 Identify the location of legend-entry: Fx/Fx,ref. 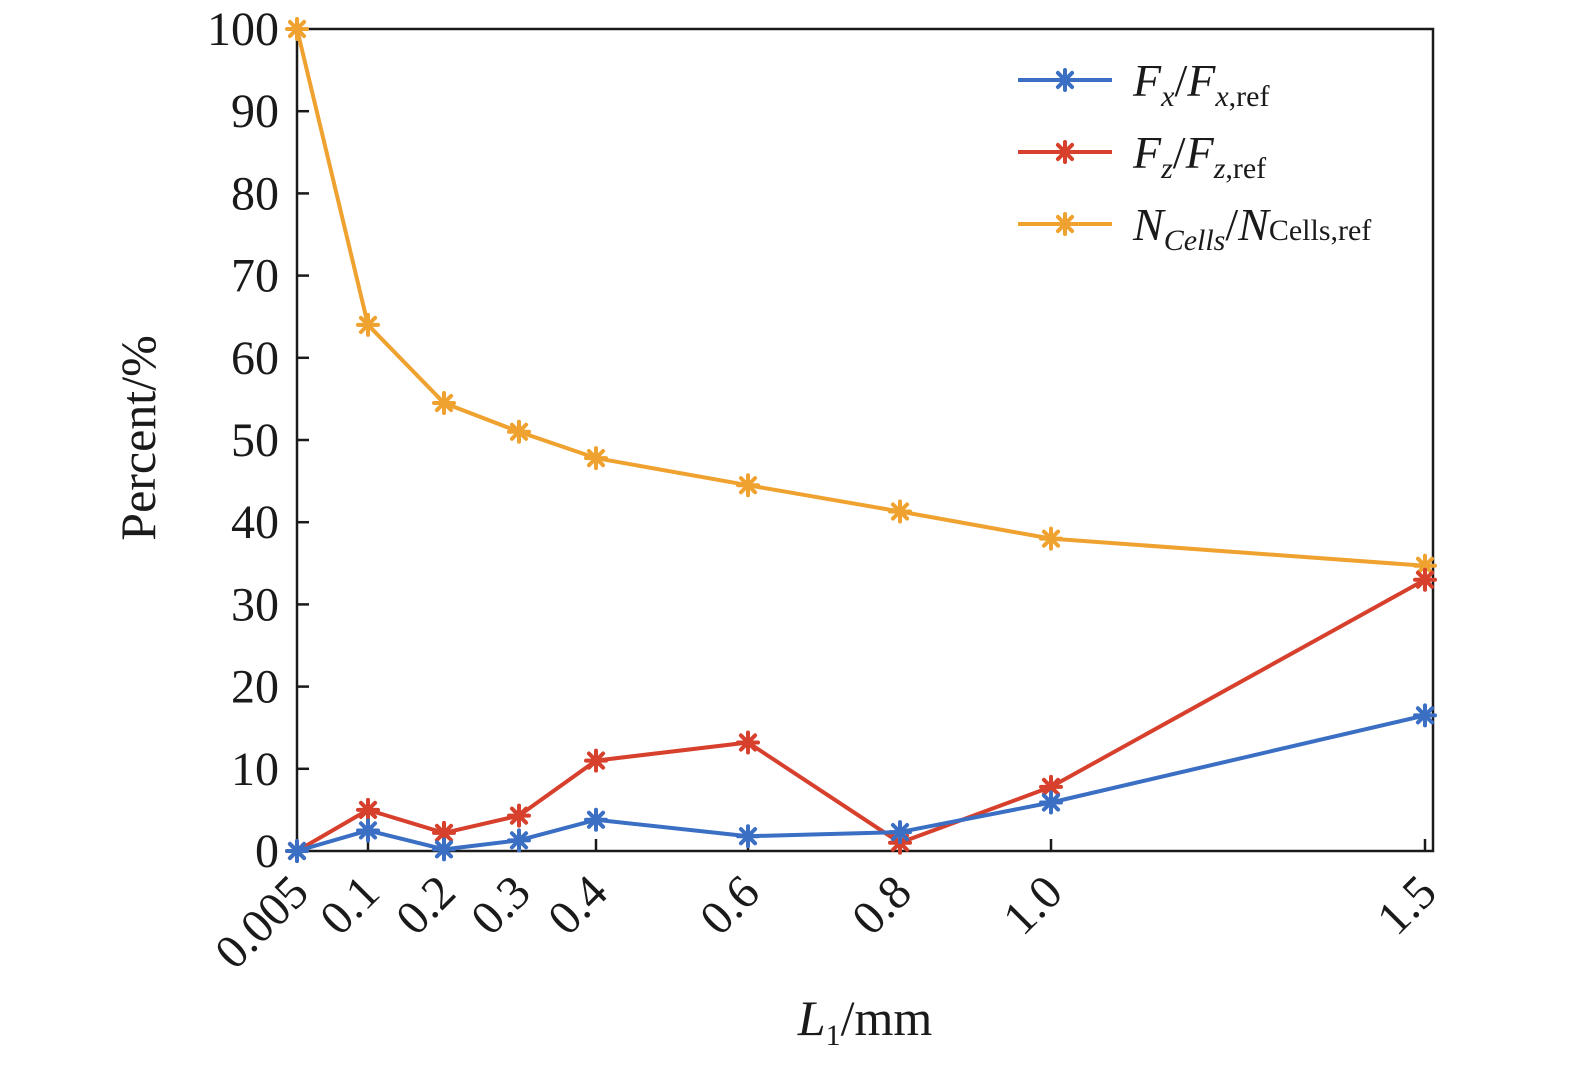
(1143, 84).